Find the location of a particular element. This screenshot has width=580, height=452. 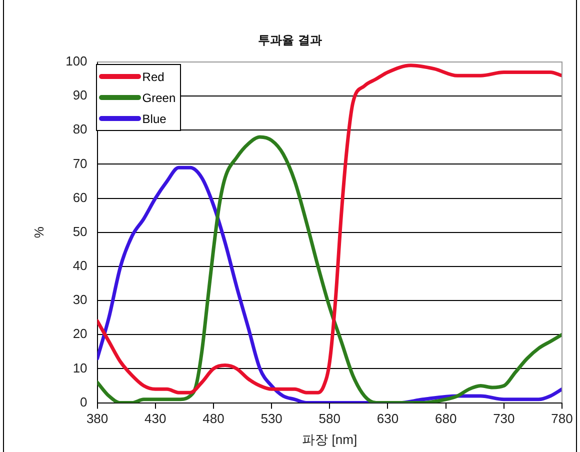

y-tick-label: 30 is located at coordinates (80, 300).